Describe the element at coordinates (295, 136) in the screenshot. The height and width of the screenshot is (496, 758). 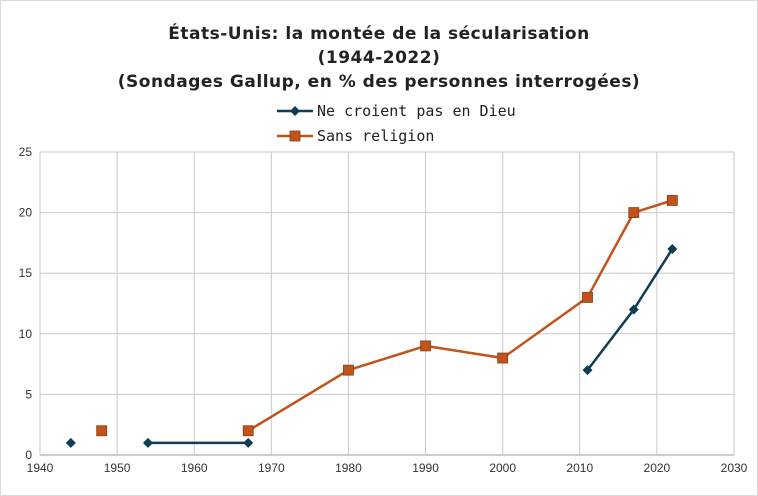
I see `no-religion-legend-marker` at that location.